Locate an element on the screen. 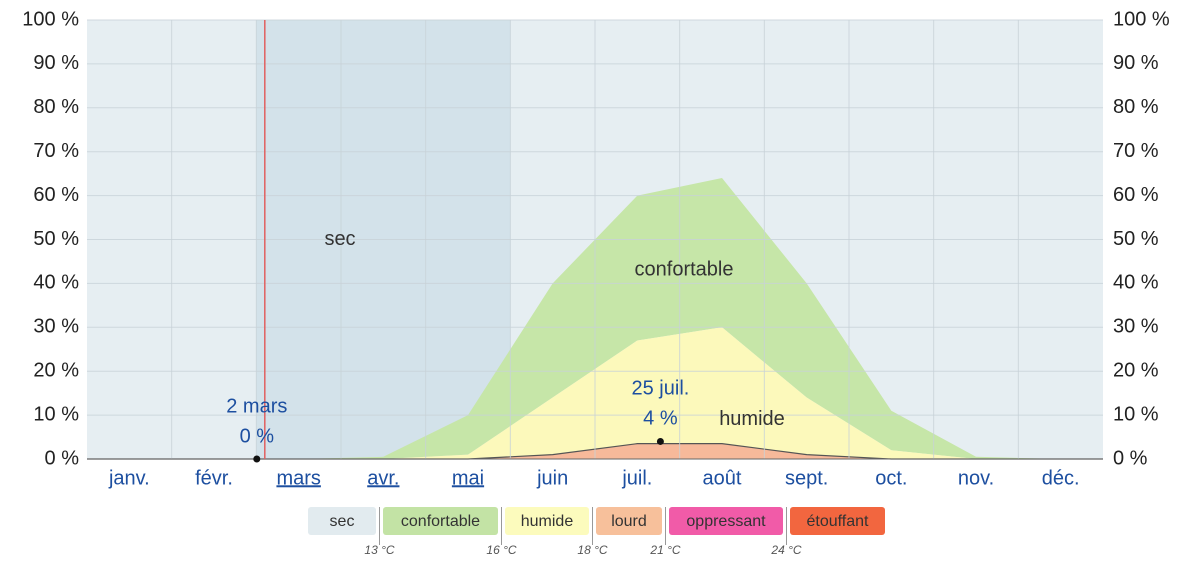 The height and width of the screenshot is (561, 1189). y-tick-label: 10 % is located at coordinates (56, 414).